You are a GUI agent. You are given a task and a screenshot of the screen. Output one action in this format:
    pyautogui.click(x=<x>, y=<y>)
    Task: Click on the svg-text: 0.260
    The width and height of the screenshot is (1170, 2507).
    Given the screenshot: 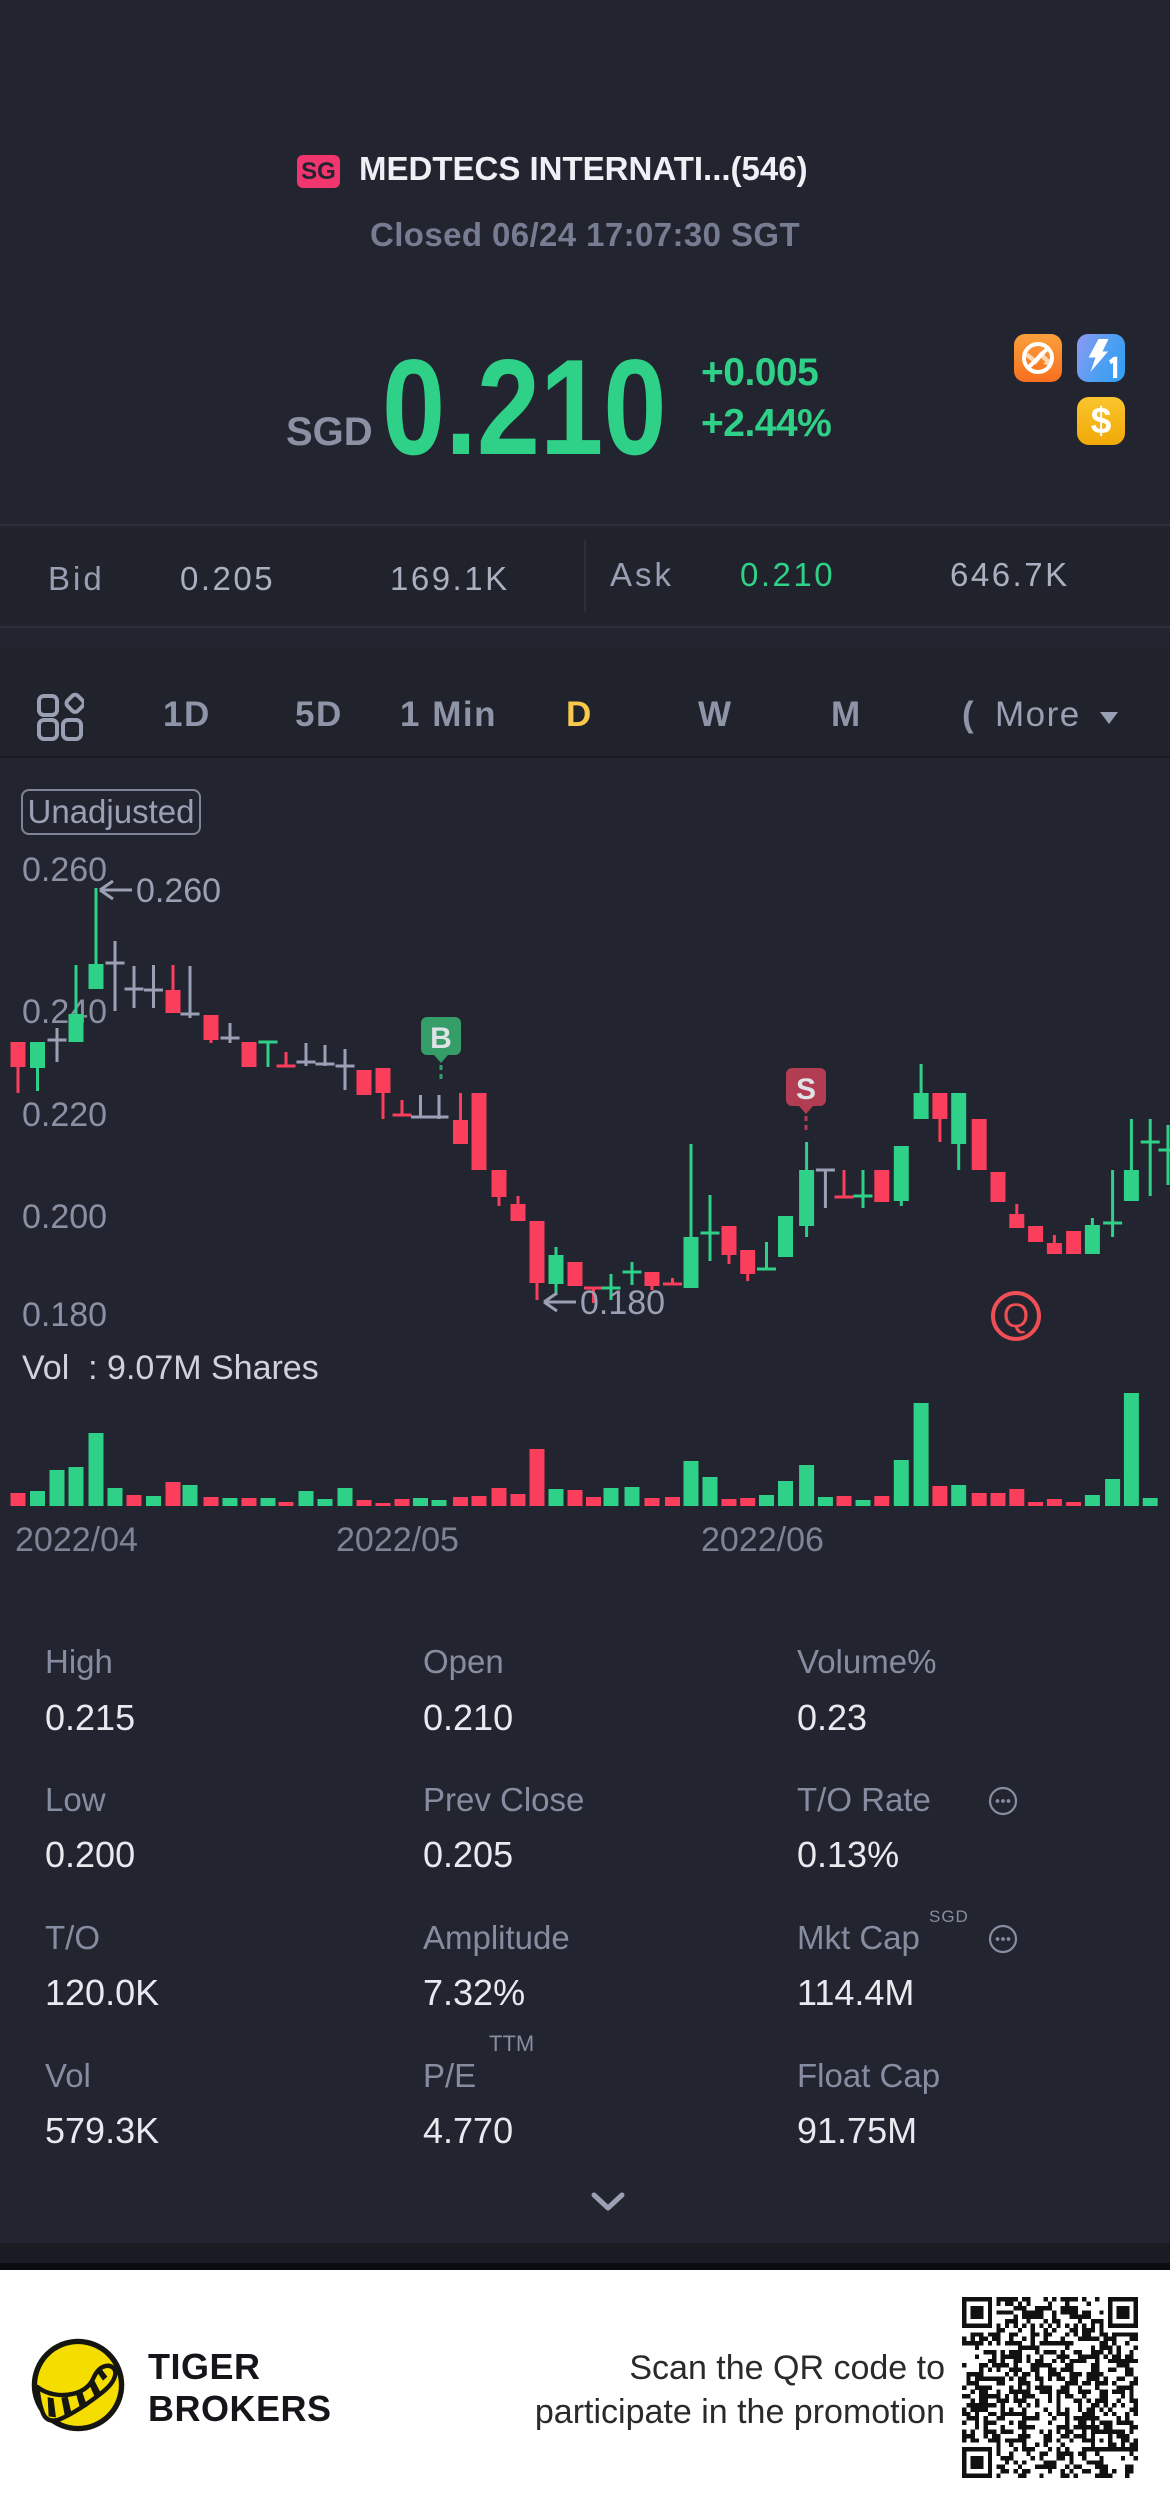 What is the action you would take?
    pyautogui.click(x=178, y=891)
    